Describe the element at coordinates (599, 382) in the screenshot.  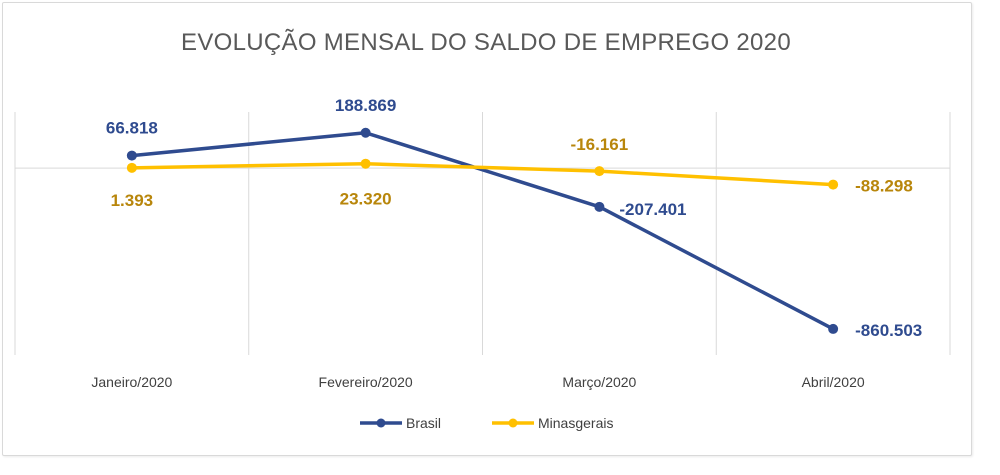
I see `x-tick-label: Março/2020` at that location.